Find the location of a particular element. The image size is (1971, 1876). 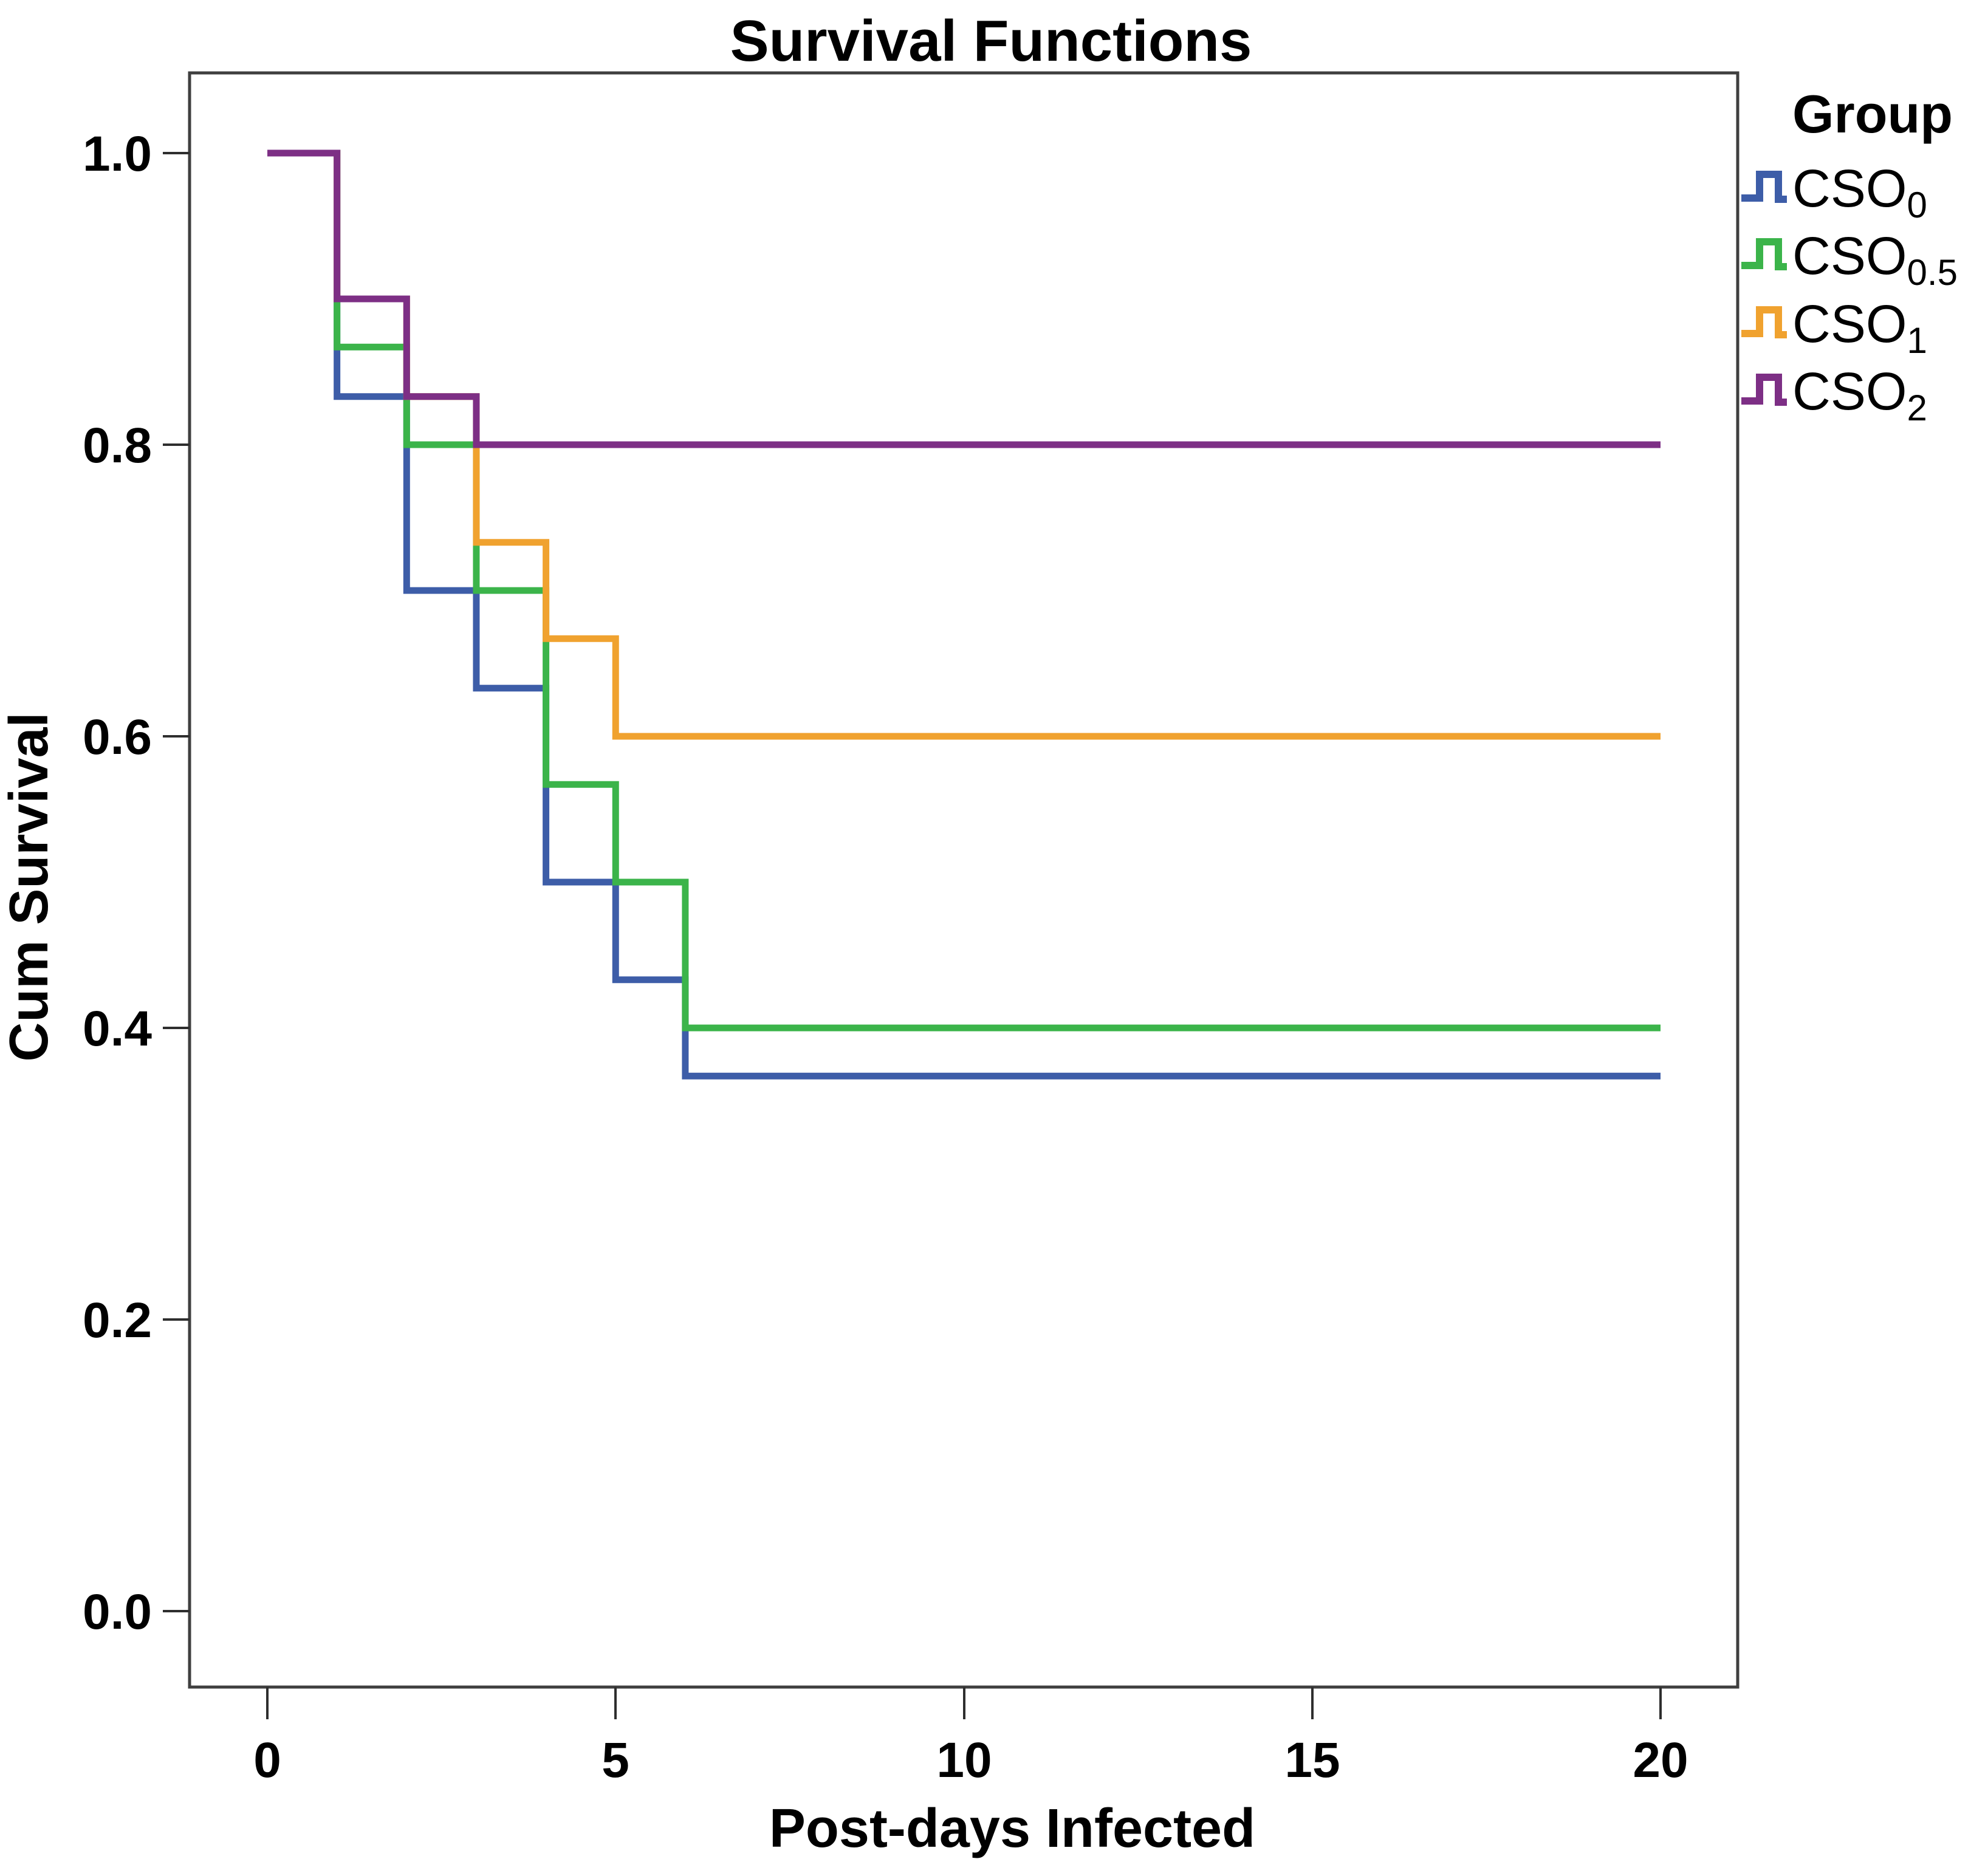

legend-label-subscript: 1 is located at coordinates (1917, 341).